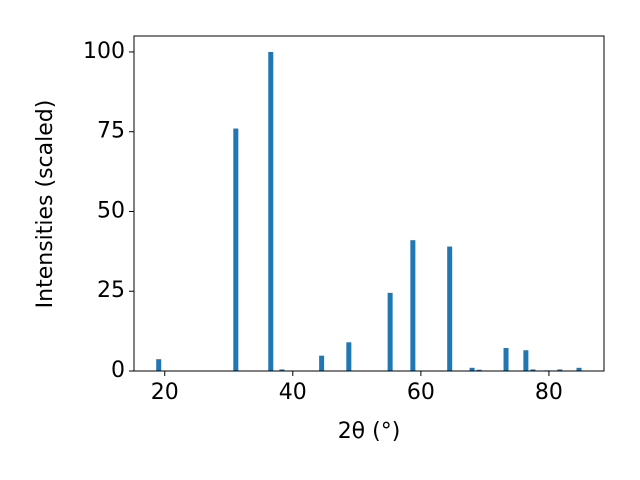 The width and height of the screenshot is (640, 480). Describe the element at coordinates (118, 370) in the screenshot. I see `y-tick-label: 0` at that location.